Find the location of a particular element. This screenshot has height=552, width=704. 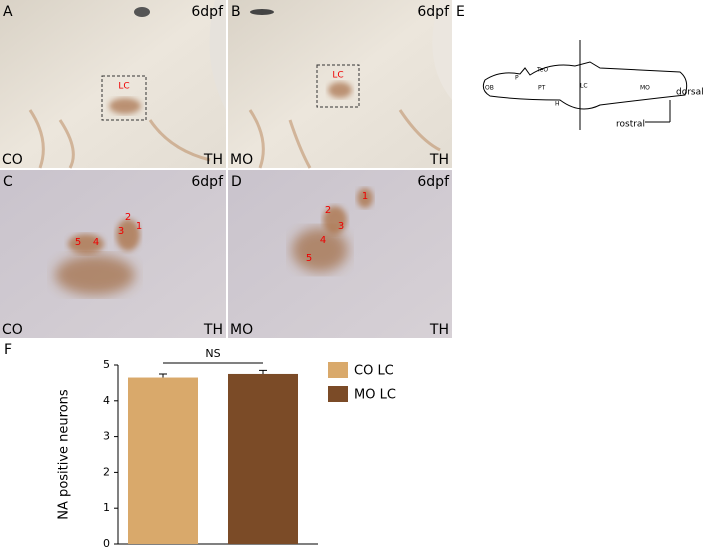

panel-letter: A is located at coordinates (8, 12).